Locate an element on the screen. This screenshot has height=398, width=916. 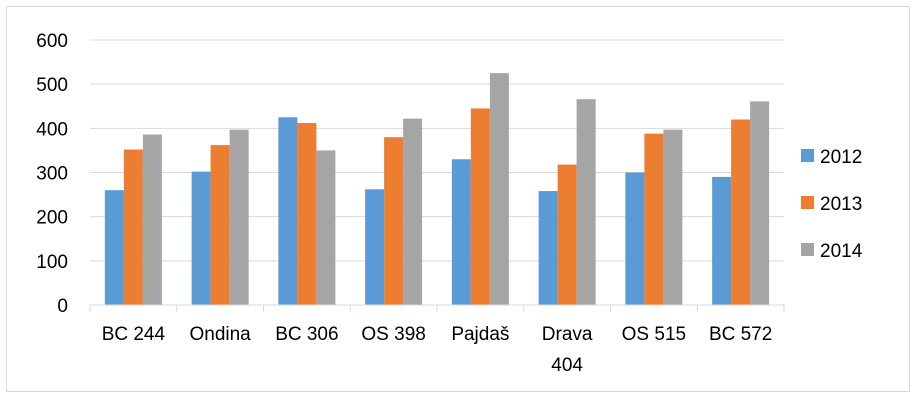
x-tick-label: BC 572 is located at coordinates (740, 334).